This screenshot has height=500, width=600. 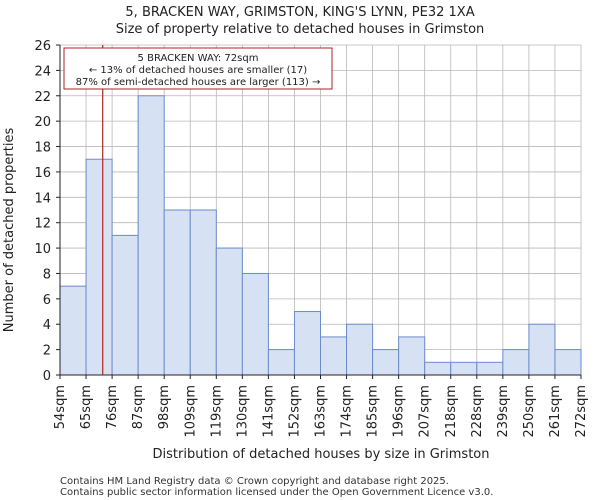 I want to click on y-tick-label-26: 26, so click(x=42, y=46).